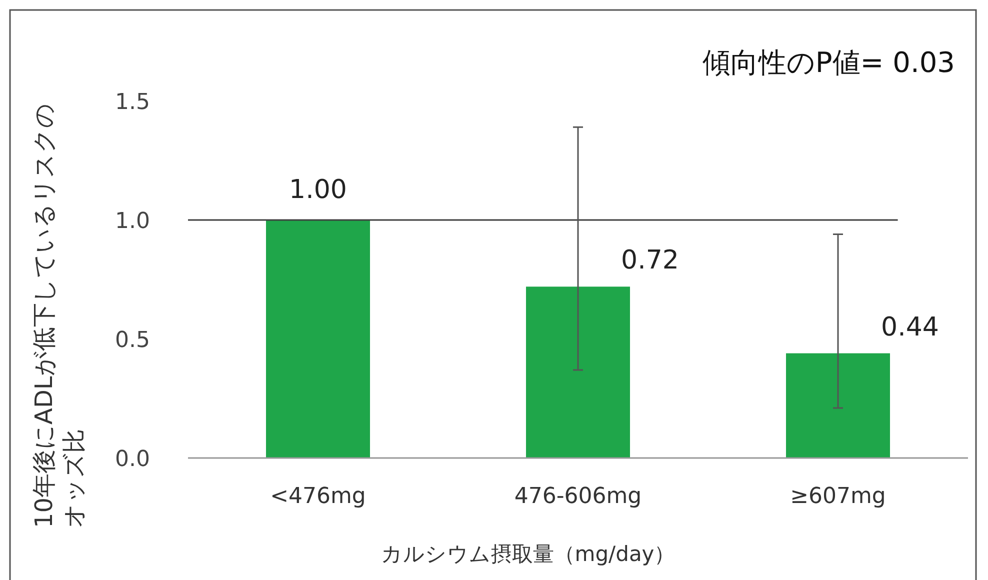 The width and height of the screenshot is (988, 580). What do you see at coordinates (528, 554) in the screenshot?
I see `x-axis-title: カルシウム摂取量（mg/day）` at bounding box center [528, 554].